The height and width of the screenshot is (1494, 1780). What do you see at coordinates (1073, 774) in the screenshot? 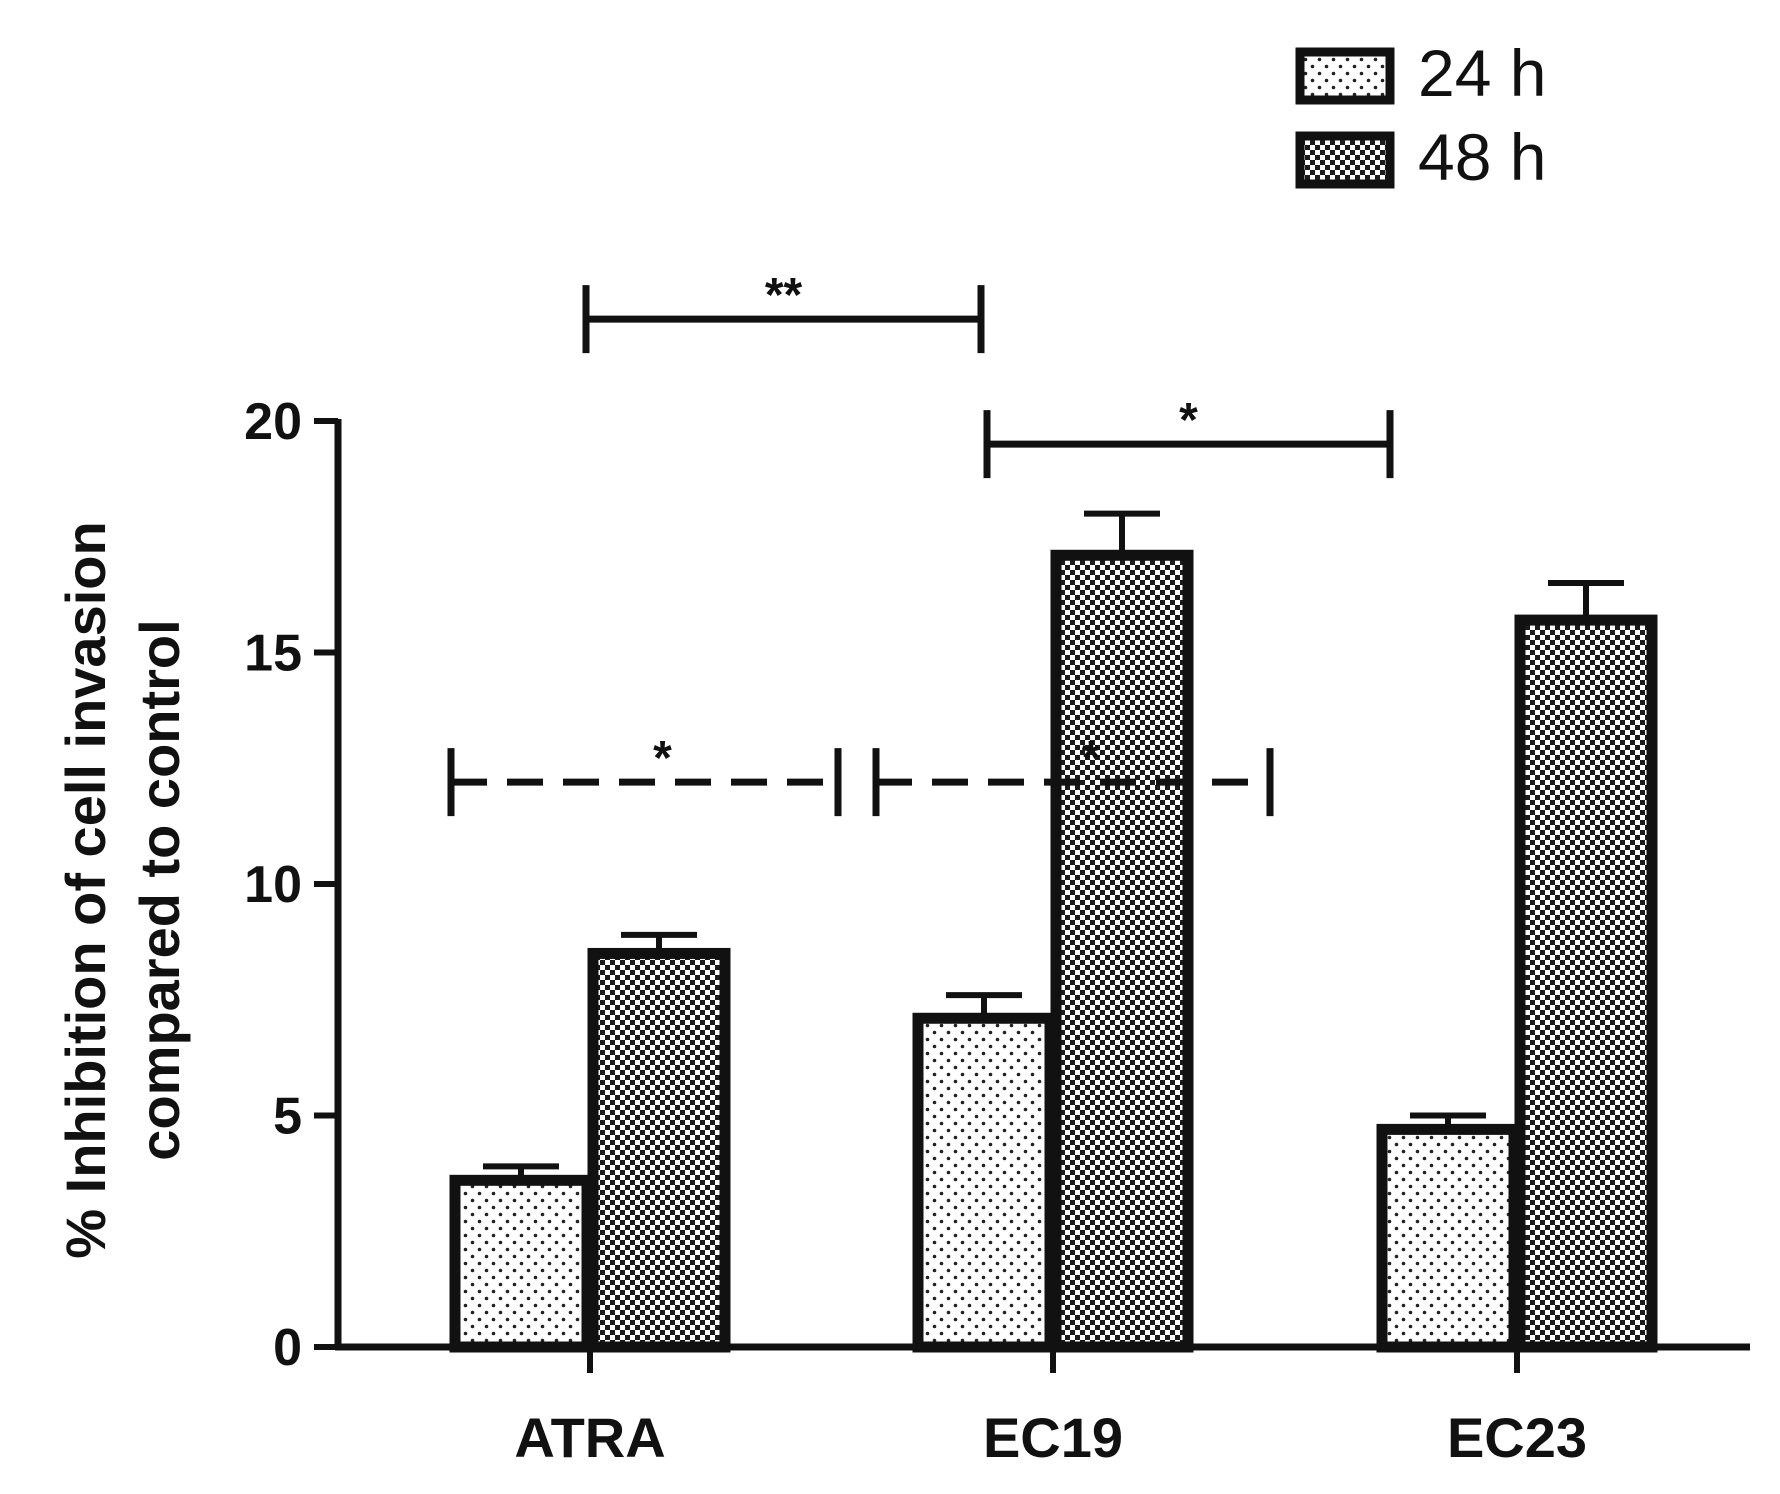
I see `significance-bracket-4: *` at bounding box center [1073, 774].